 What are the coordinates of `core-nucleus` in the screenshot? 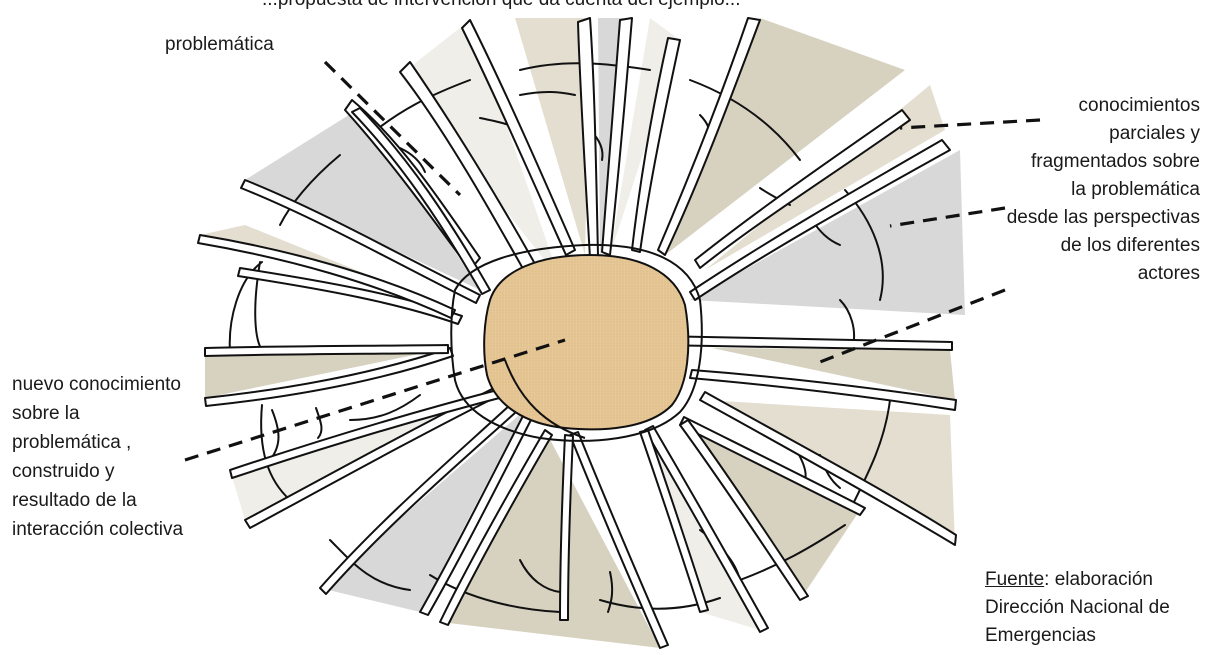 It's located at (586, 342).